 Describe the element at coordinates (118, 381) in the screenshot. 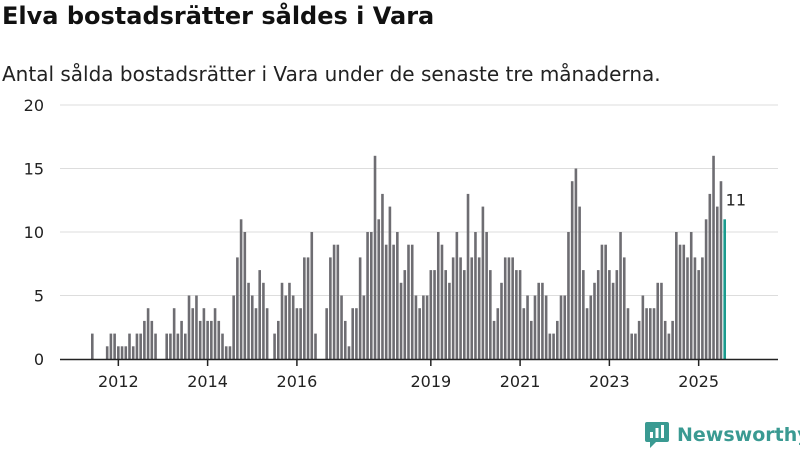

I see `x-tick-label: 2012` at that location.